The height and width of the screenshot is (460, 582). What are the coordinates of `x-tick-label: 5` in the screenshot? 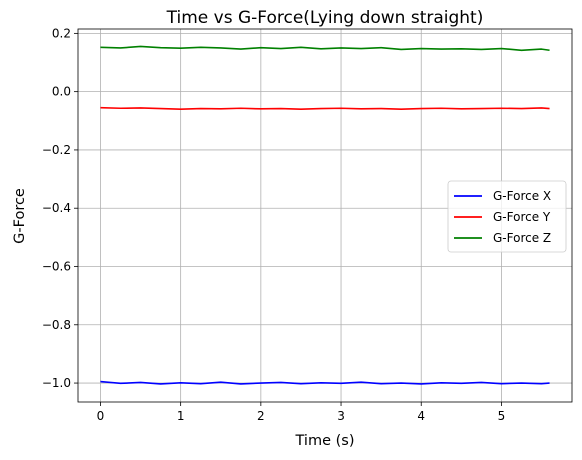 It's located at (502, 416).